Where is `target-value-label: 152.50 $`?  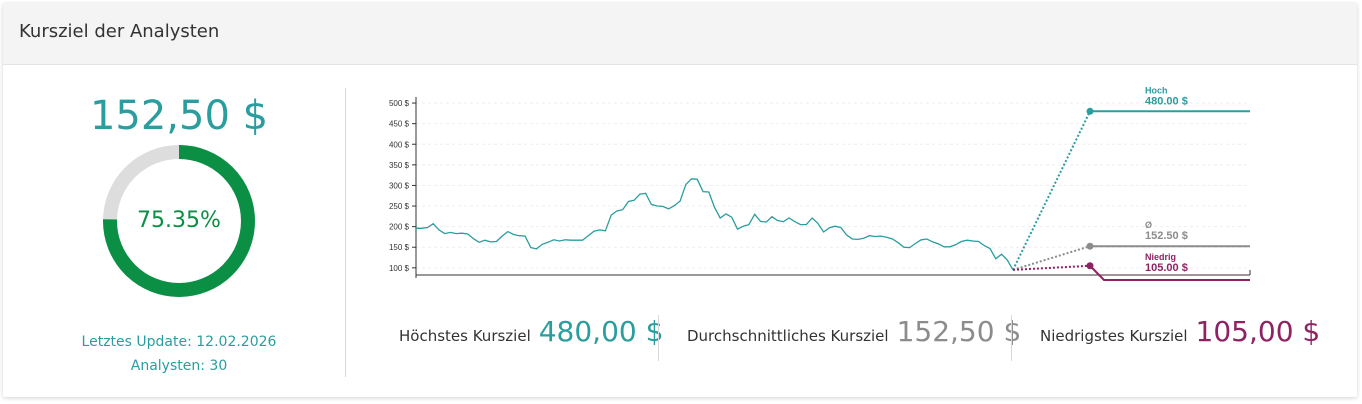
target-value-label: 152.50 $ is located at coordinates (1166, 236).